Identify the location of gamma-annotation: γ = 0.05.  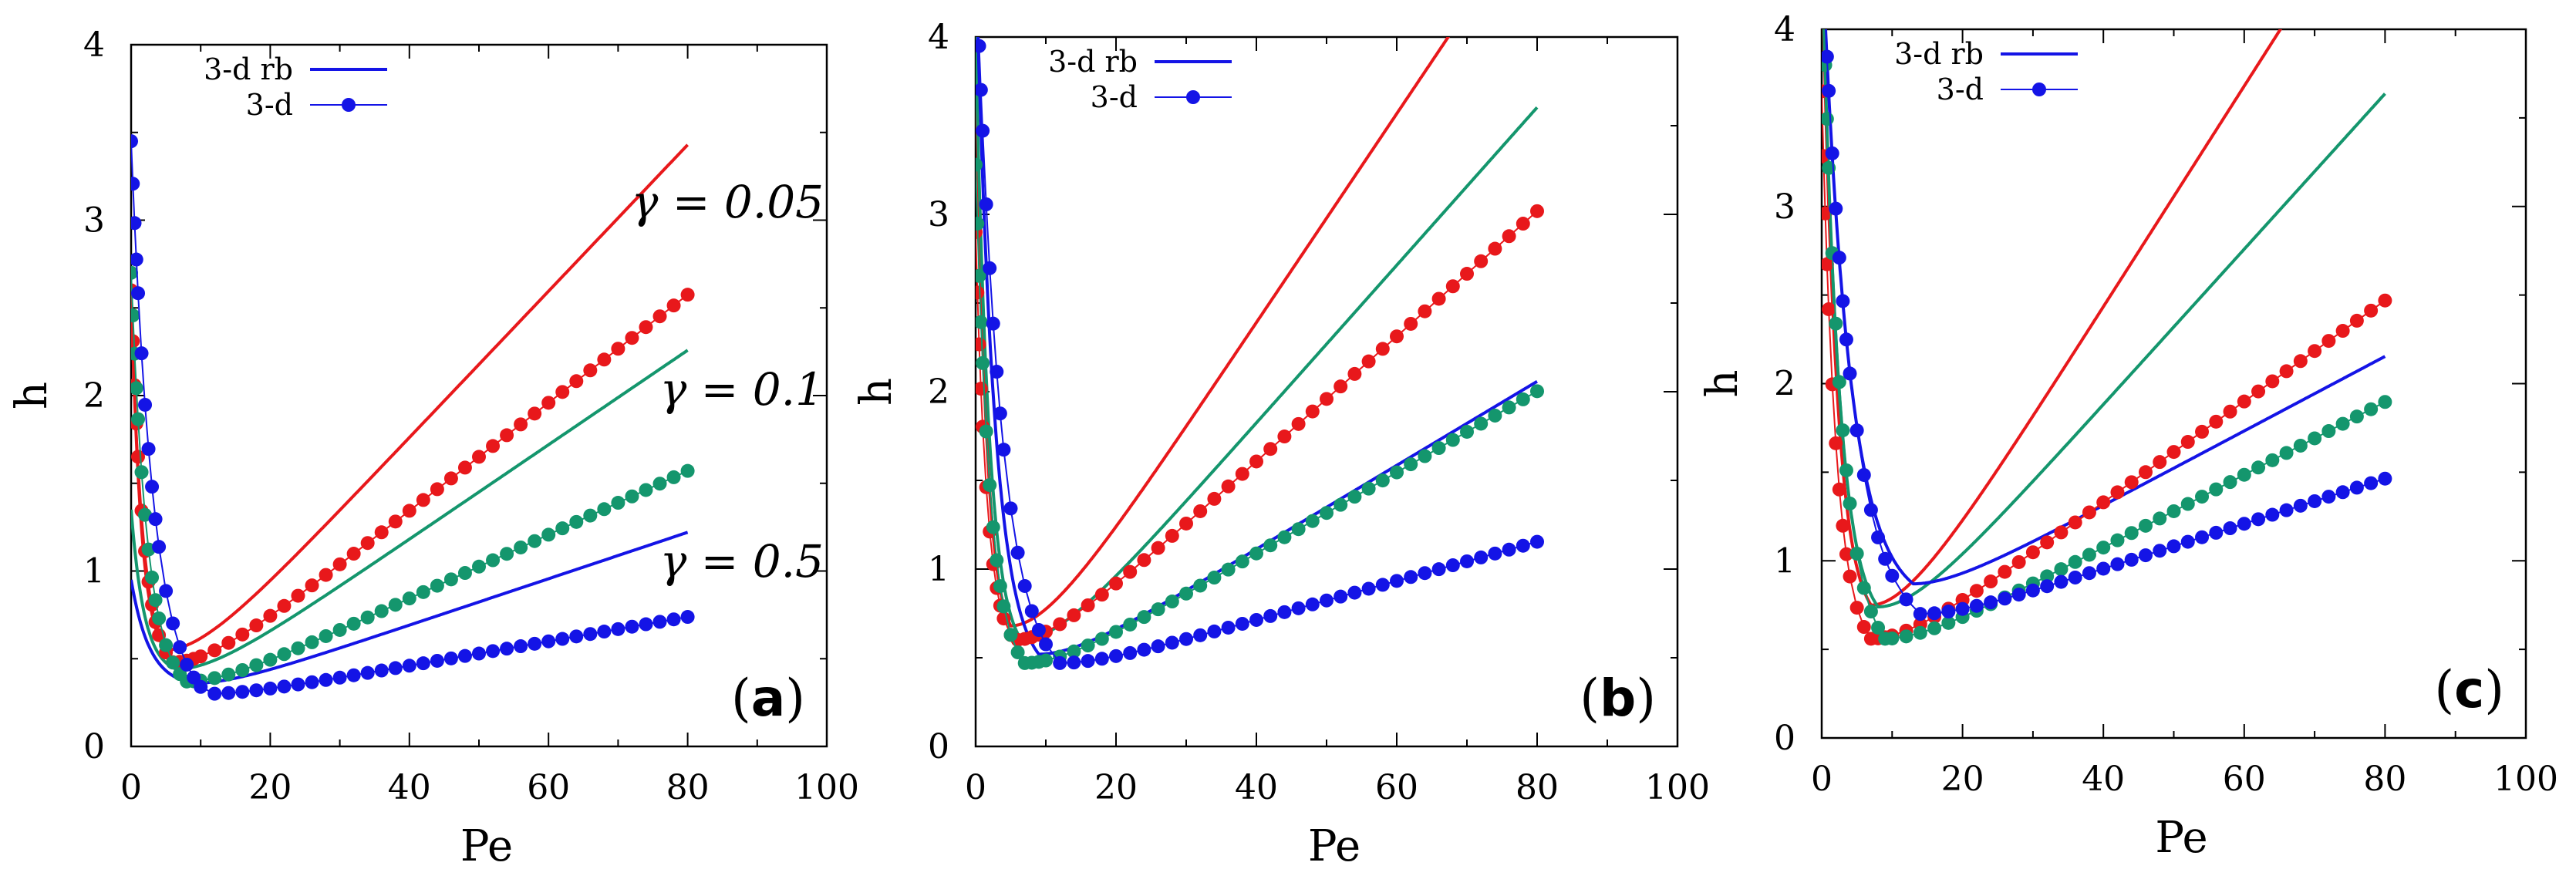
(728, 202).